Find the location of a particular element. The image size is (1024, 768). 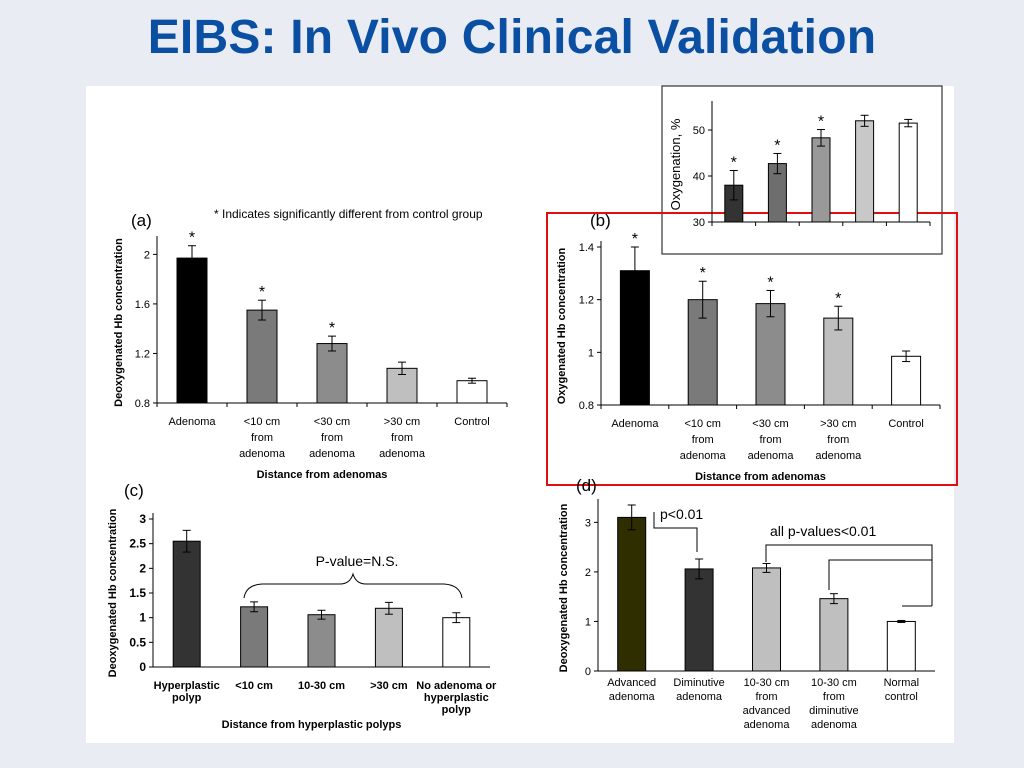

panel-label: (b) is located at coordinates (600, 220).